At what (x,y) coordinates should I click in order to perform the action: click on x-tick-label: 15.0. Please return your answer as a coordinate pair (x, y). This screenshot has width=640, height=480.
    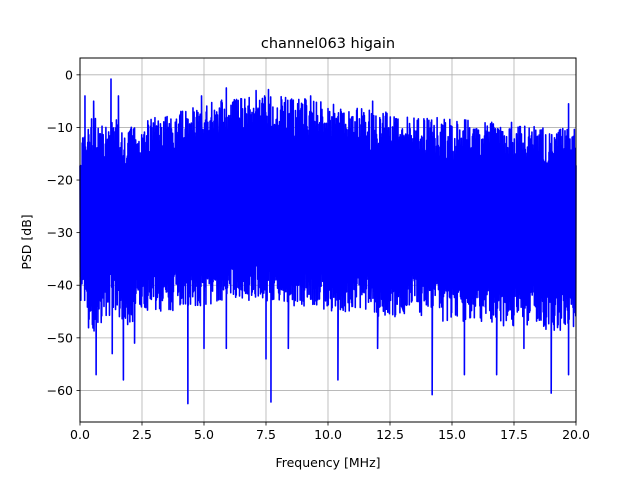
    Looking at the image, I should click on (452, 434).